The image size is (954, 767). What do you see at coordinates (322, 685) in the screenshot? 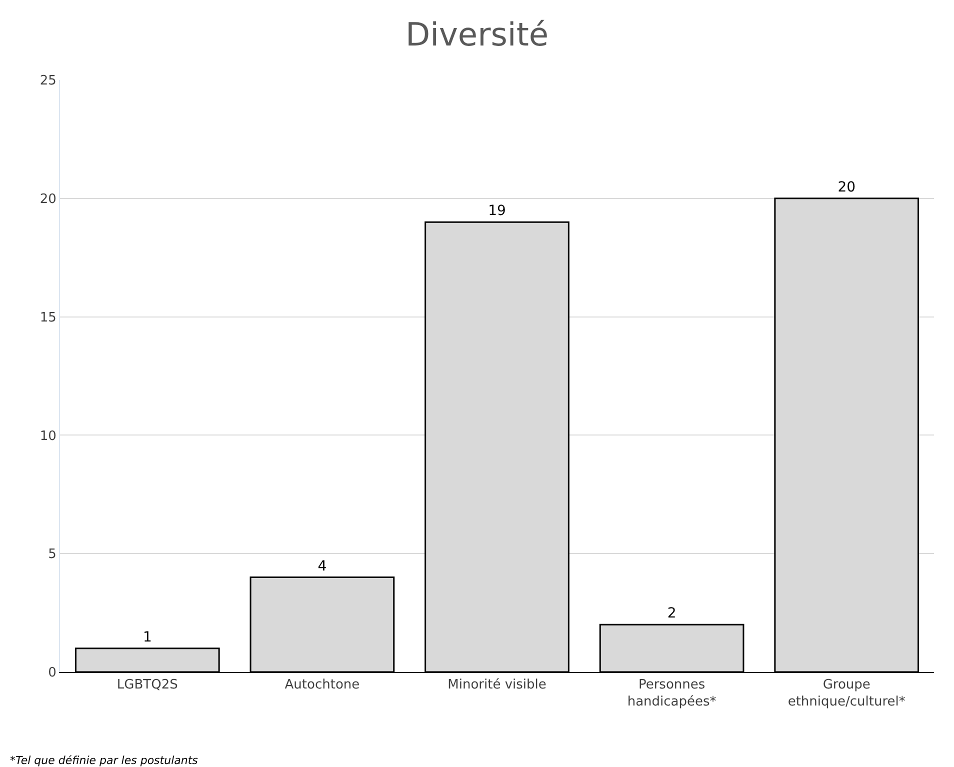
I see `x-tick-label: Autochtone` at bounding box center [322, 685].